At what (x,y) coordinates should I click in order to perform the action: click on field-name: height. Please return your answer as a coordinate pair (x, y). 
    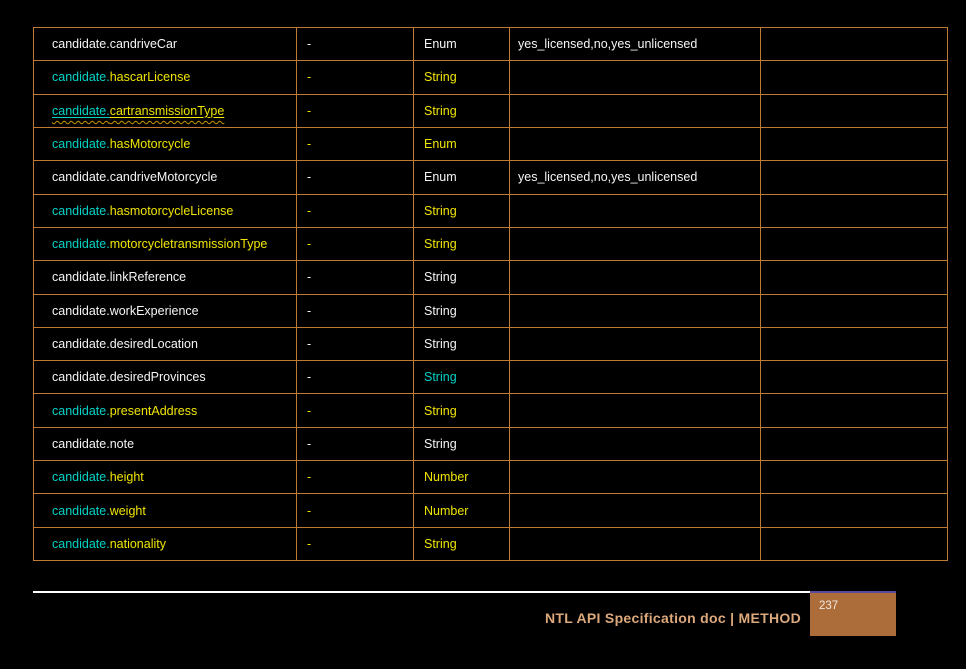
    Looking at the image, I should click on (126, 477).